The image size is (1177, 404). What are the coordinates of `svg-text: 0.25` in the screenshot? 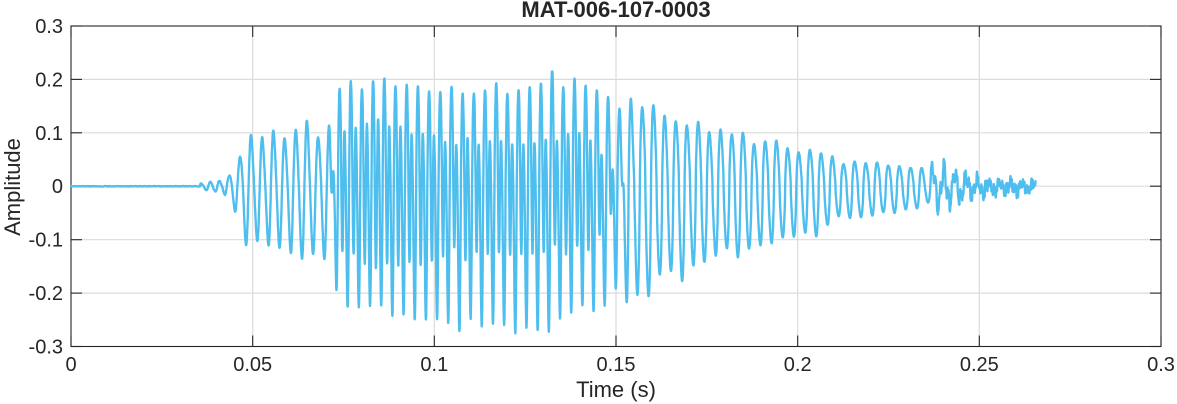 It's located at (979, 365).